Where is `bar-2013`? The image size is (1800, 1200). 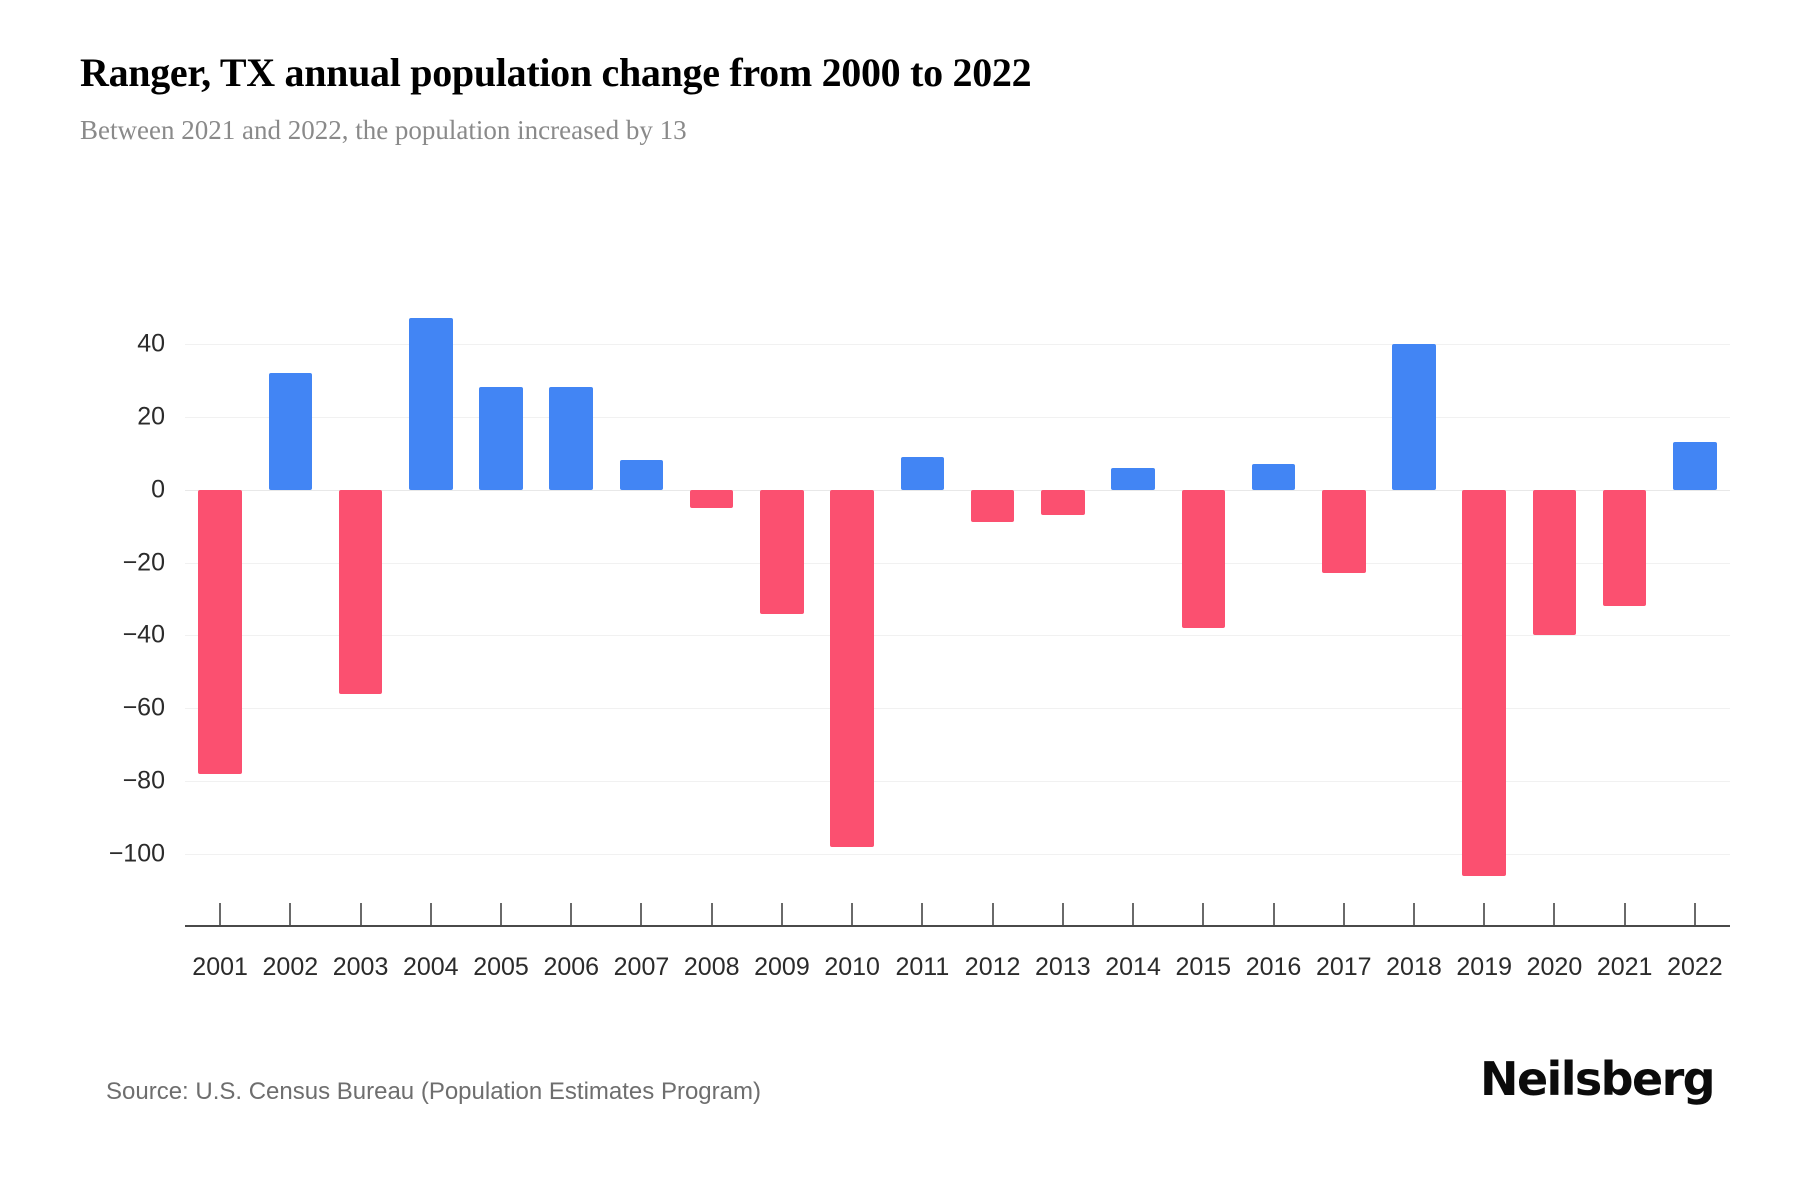
bar-2013 is located at coordinates (1063, 502).